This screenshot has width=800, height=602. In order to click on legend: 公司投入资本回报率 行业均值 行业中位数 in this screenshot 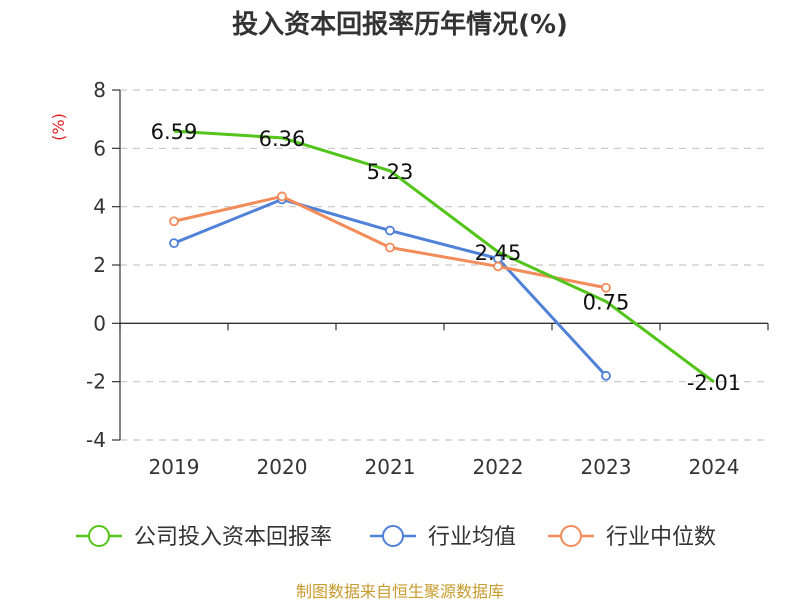, I will do `click(396, 537)`.